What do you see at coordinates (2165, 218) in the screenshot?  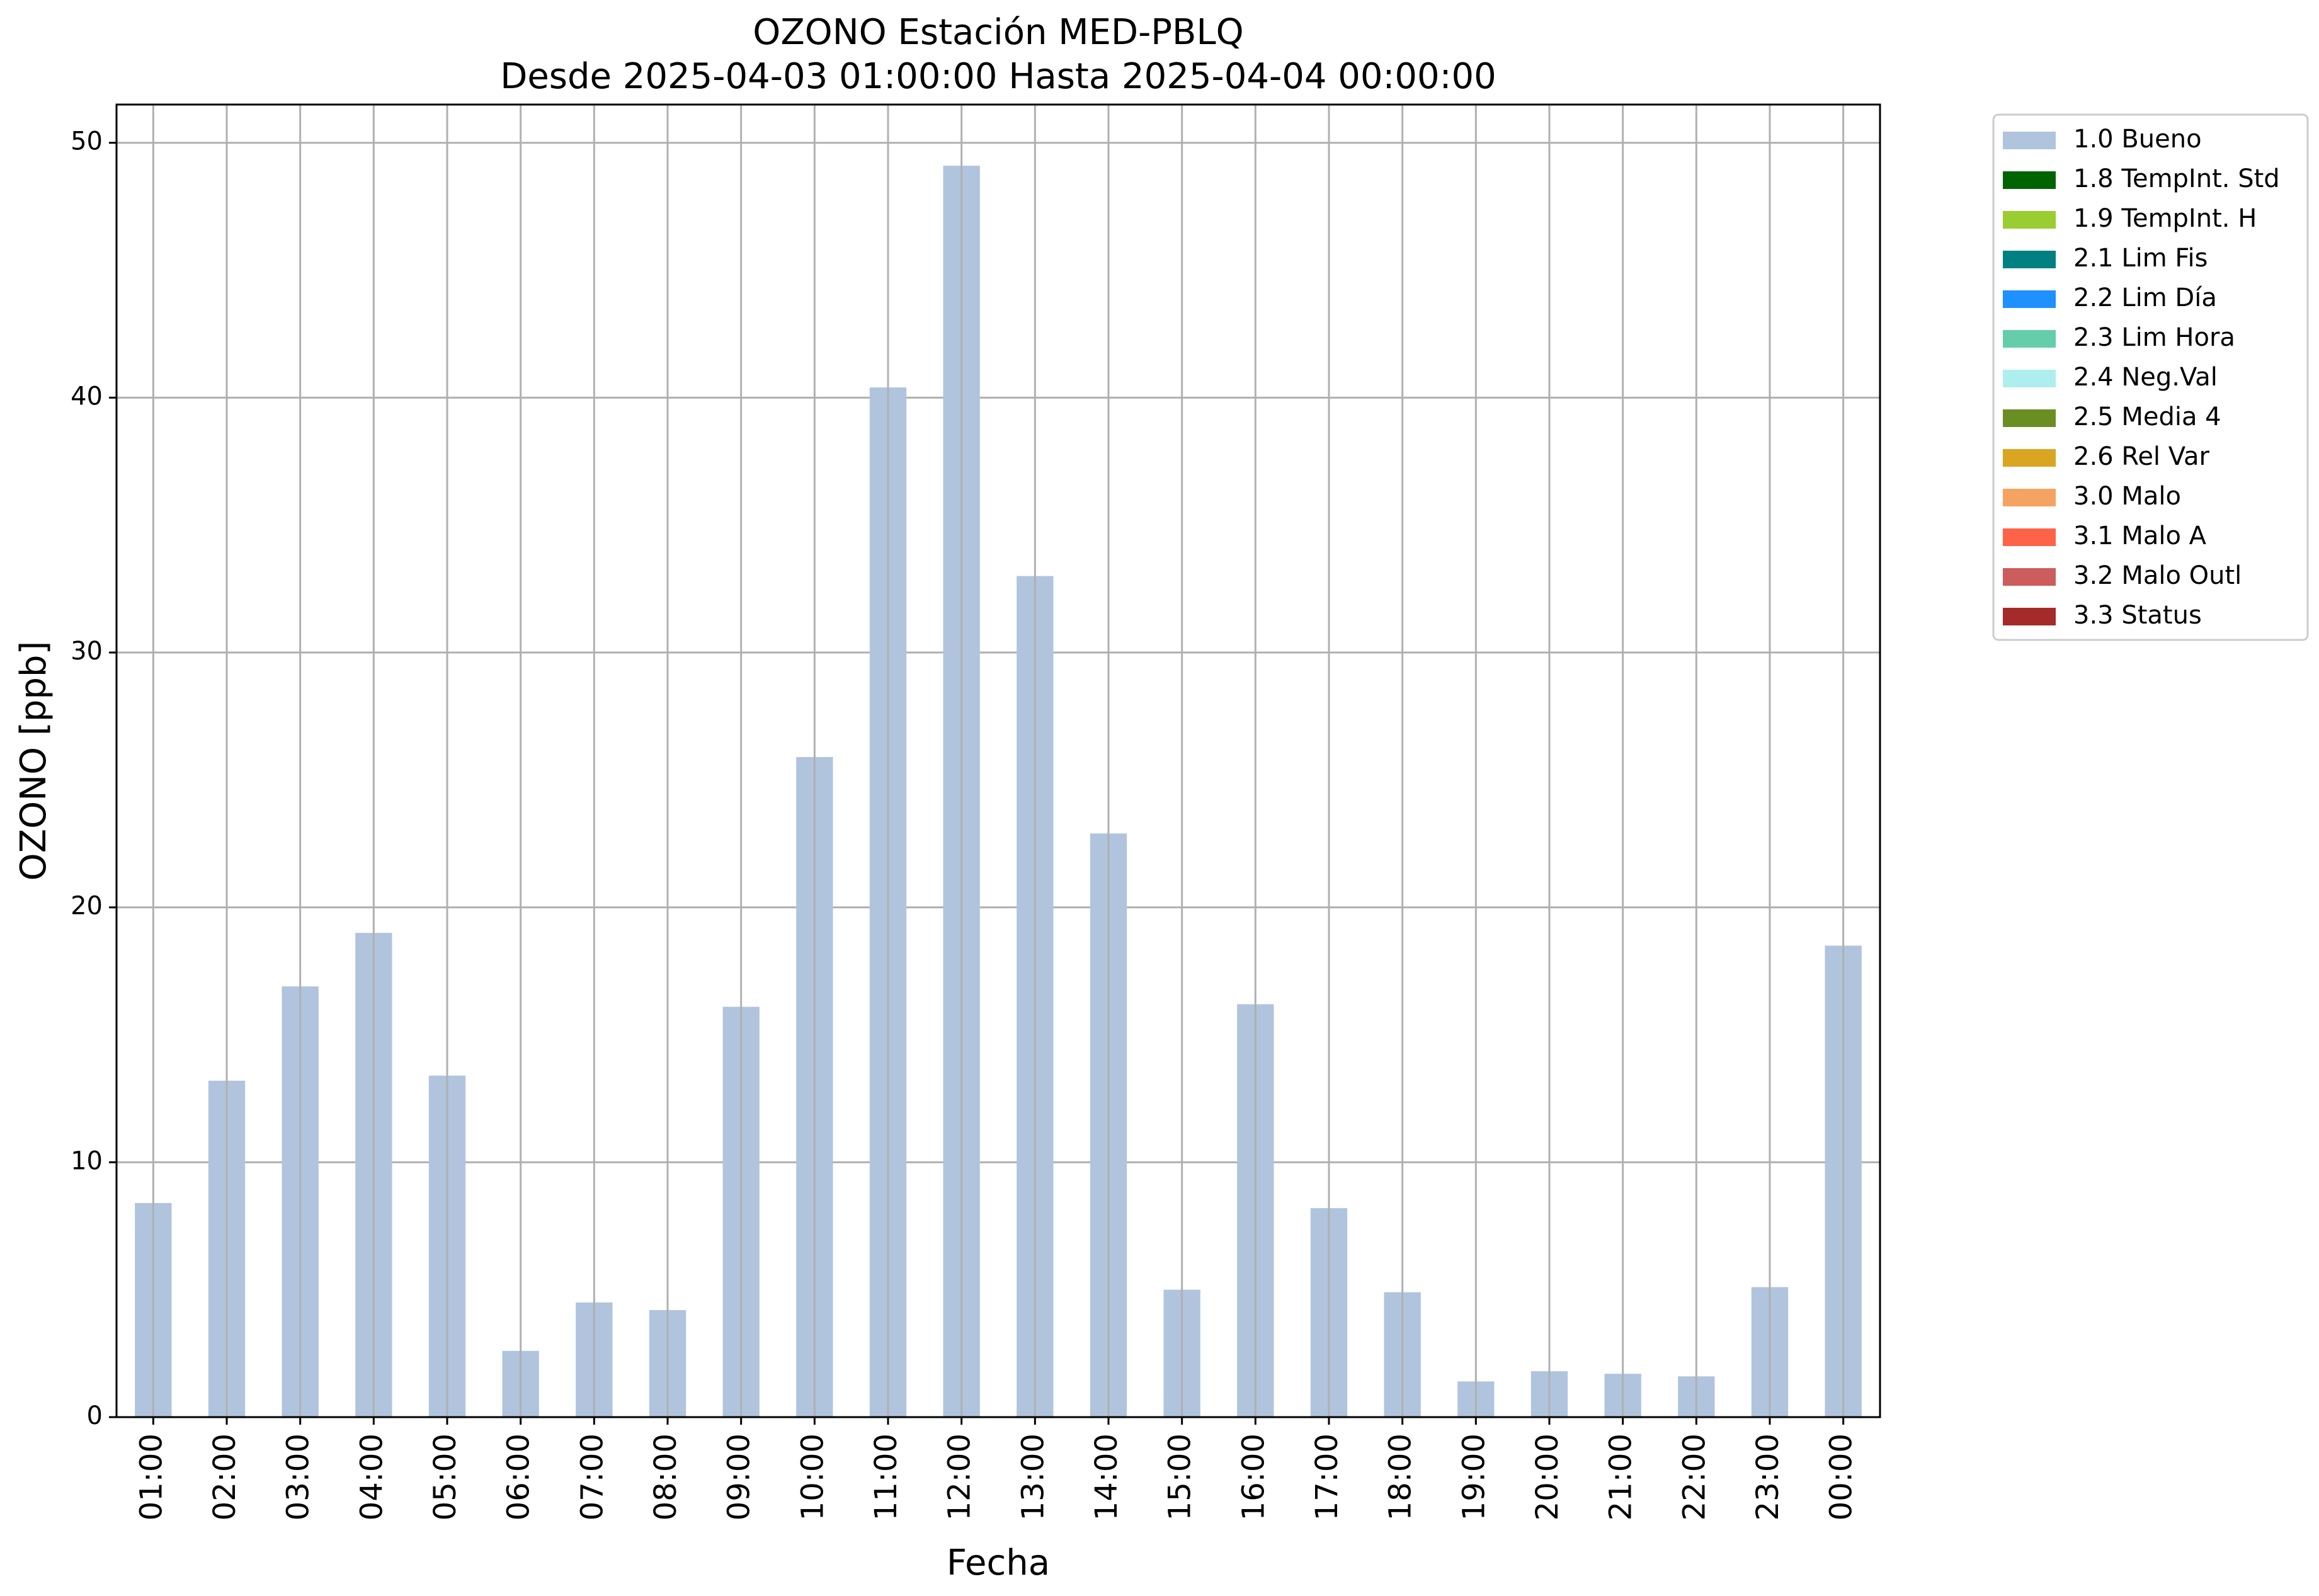 I see `legend-label: 1.9 TempInt. H` at bounding box center [2165, 218].